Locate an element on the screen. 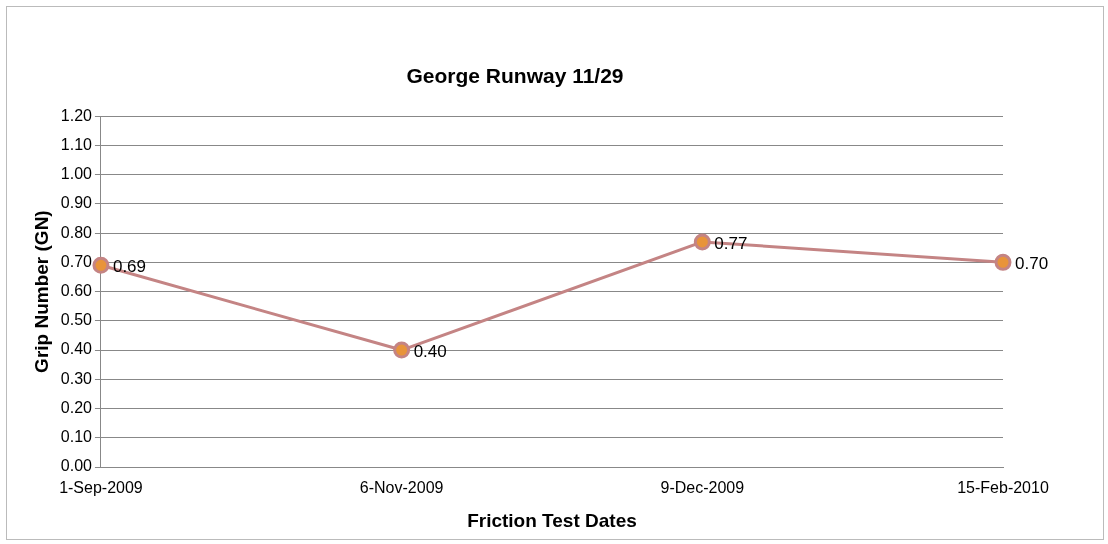 This screenshot has width=1108, height=544. data-label: 0.40 is located at coordinates (430, 351).